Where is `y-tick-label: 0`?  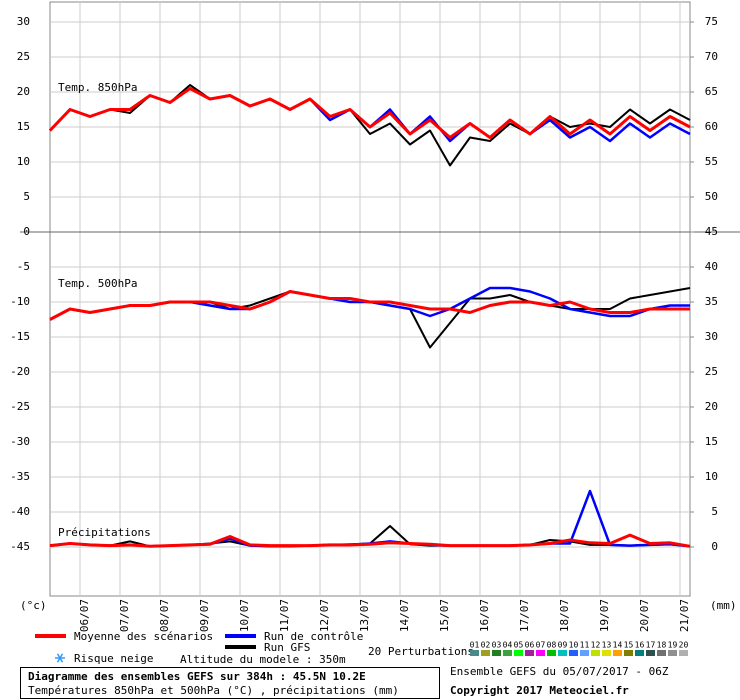
y-tick-label: 0 is located at coordinates (26, 231).